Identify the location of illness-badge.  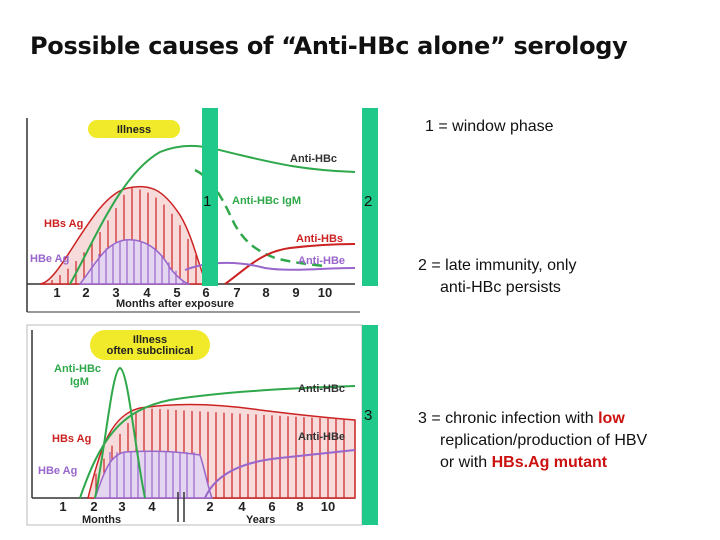
(134, 129).